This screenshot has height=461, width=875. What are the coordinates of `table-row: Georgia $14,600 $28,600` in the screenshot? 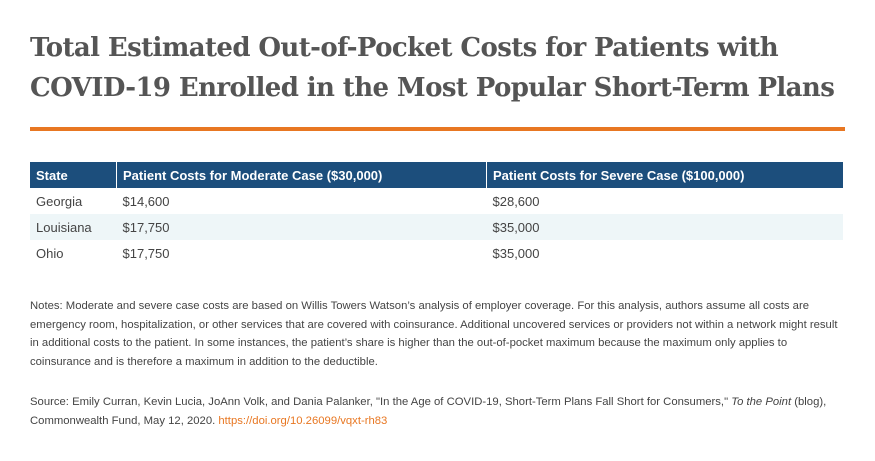 It's located at (436, 201).